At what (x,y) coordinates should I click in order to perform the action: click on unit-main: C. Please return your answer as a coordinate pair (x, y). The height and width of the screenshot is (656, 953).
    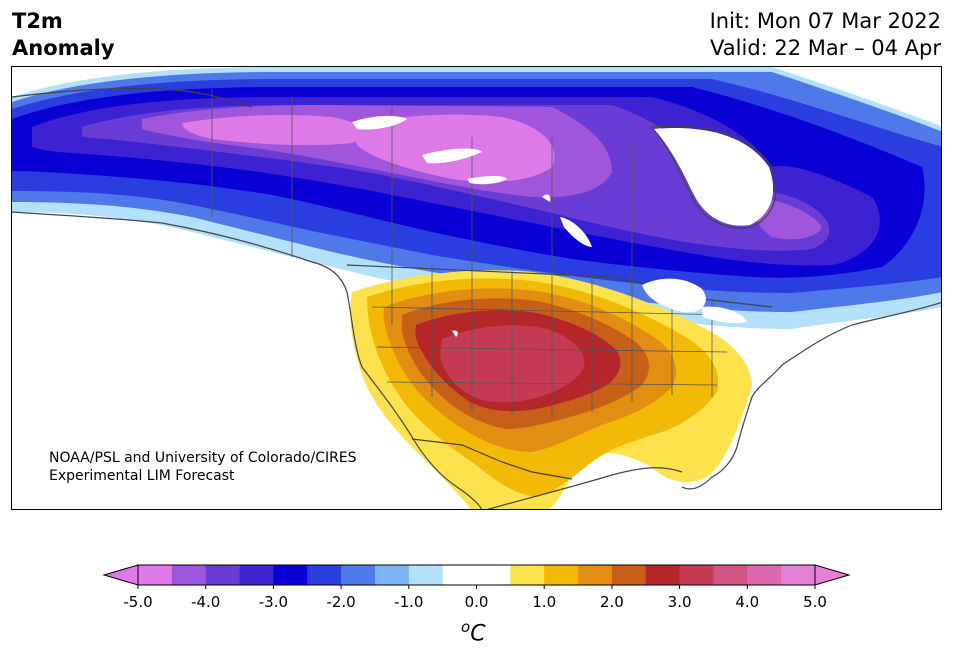
    Looking at the image, I should click on (478, 634).